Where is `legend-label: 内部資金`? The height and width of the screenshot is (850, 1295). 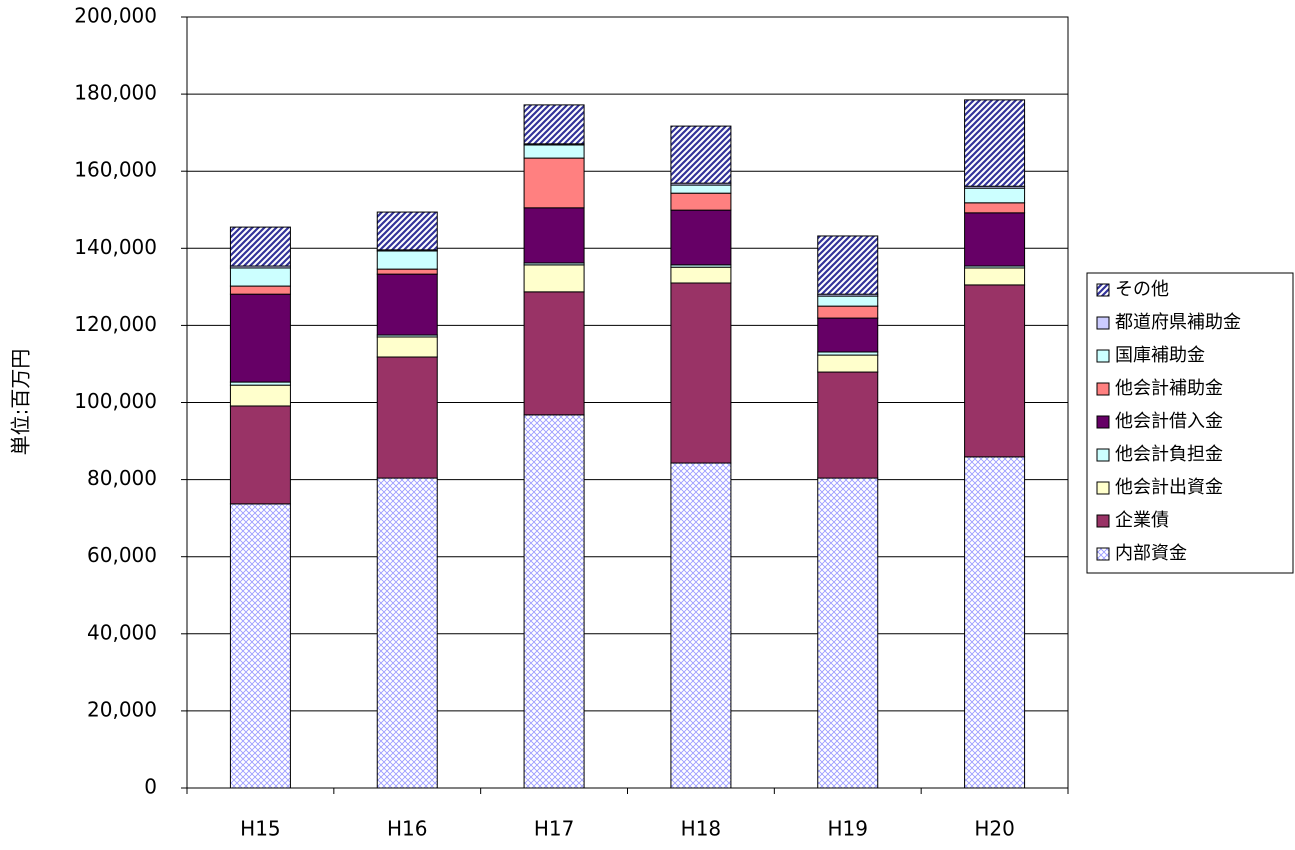 legend-label: 内部資金 is located at coordinates (1151, 553).